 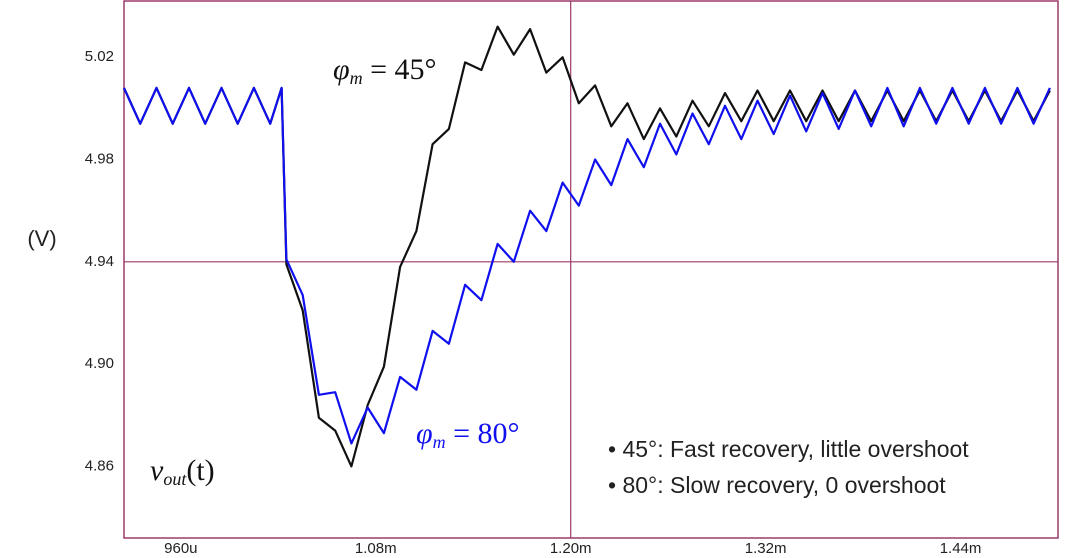 I want to click on y-axis-label: (V), so click(x=41, y=238).